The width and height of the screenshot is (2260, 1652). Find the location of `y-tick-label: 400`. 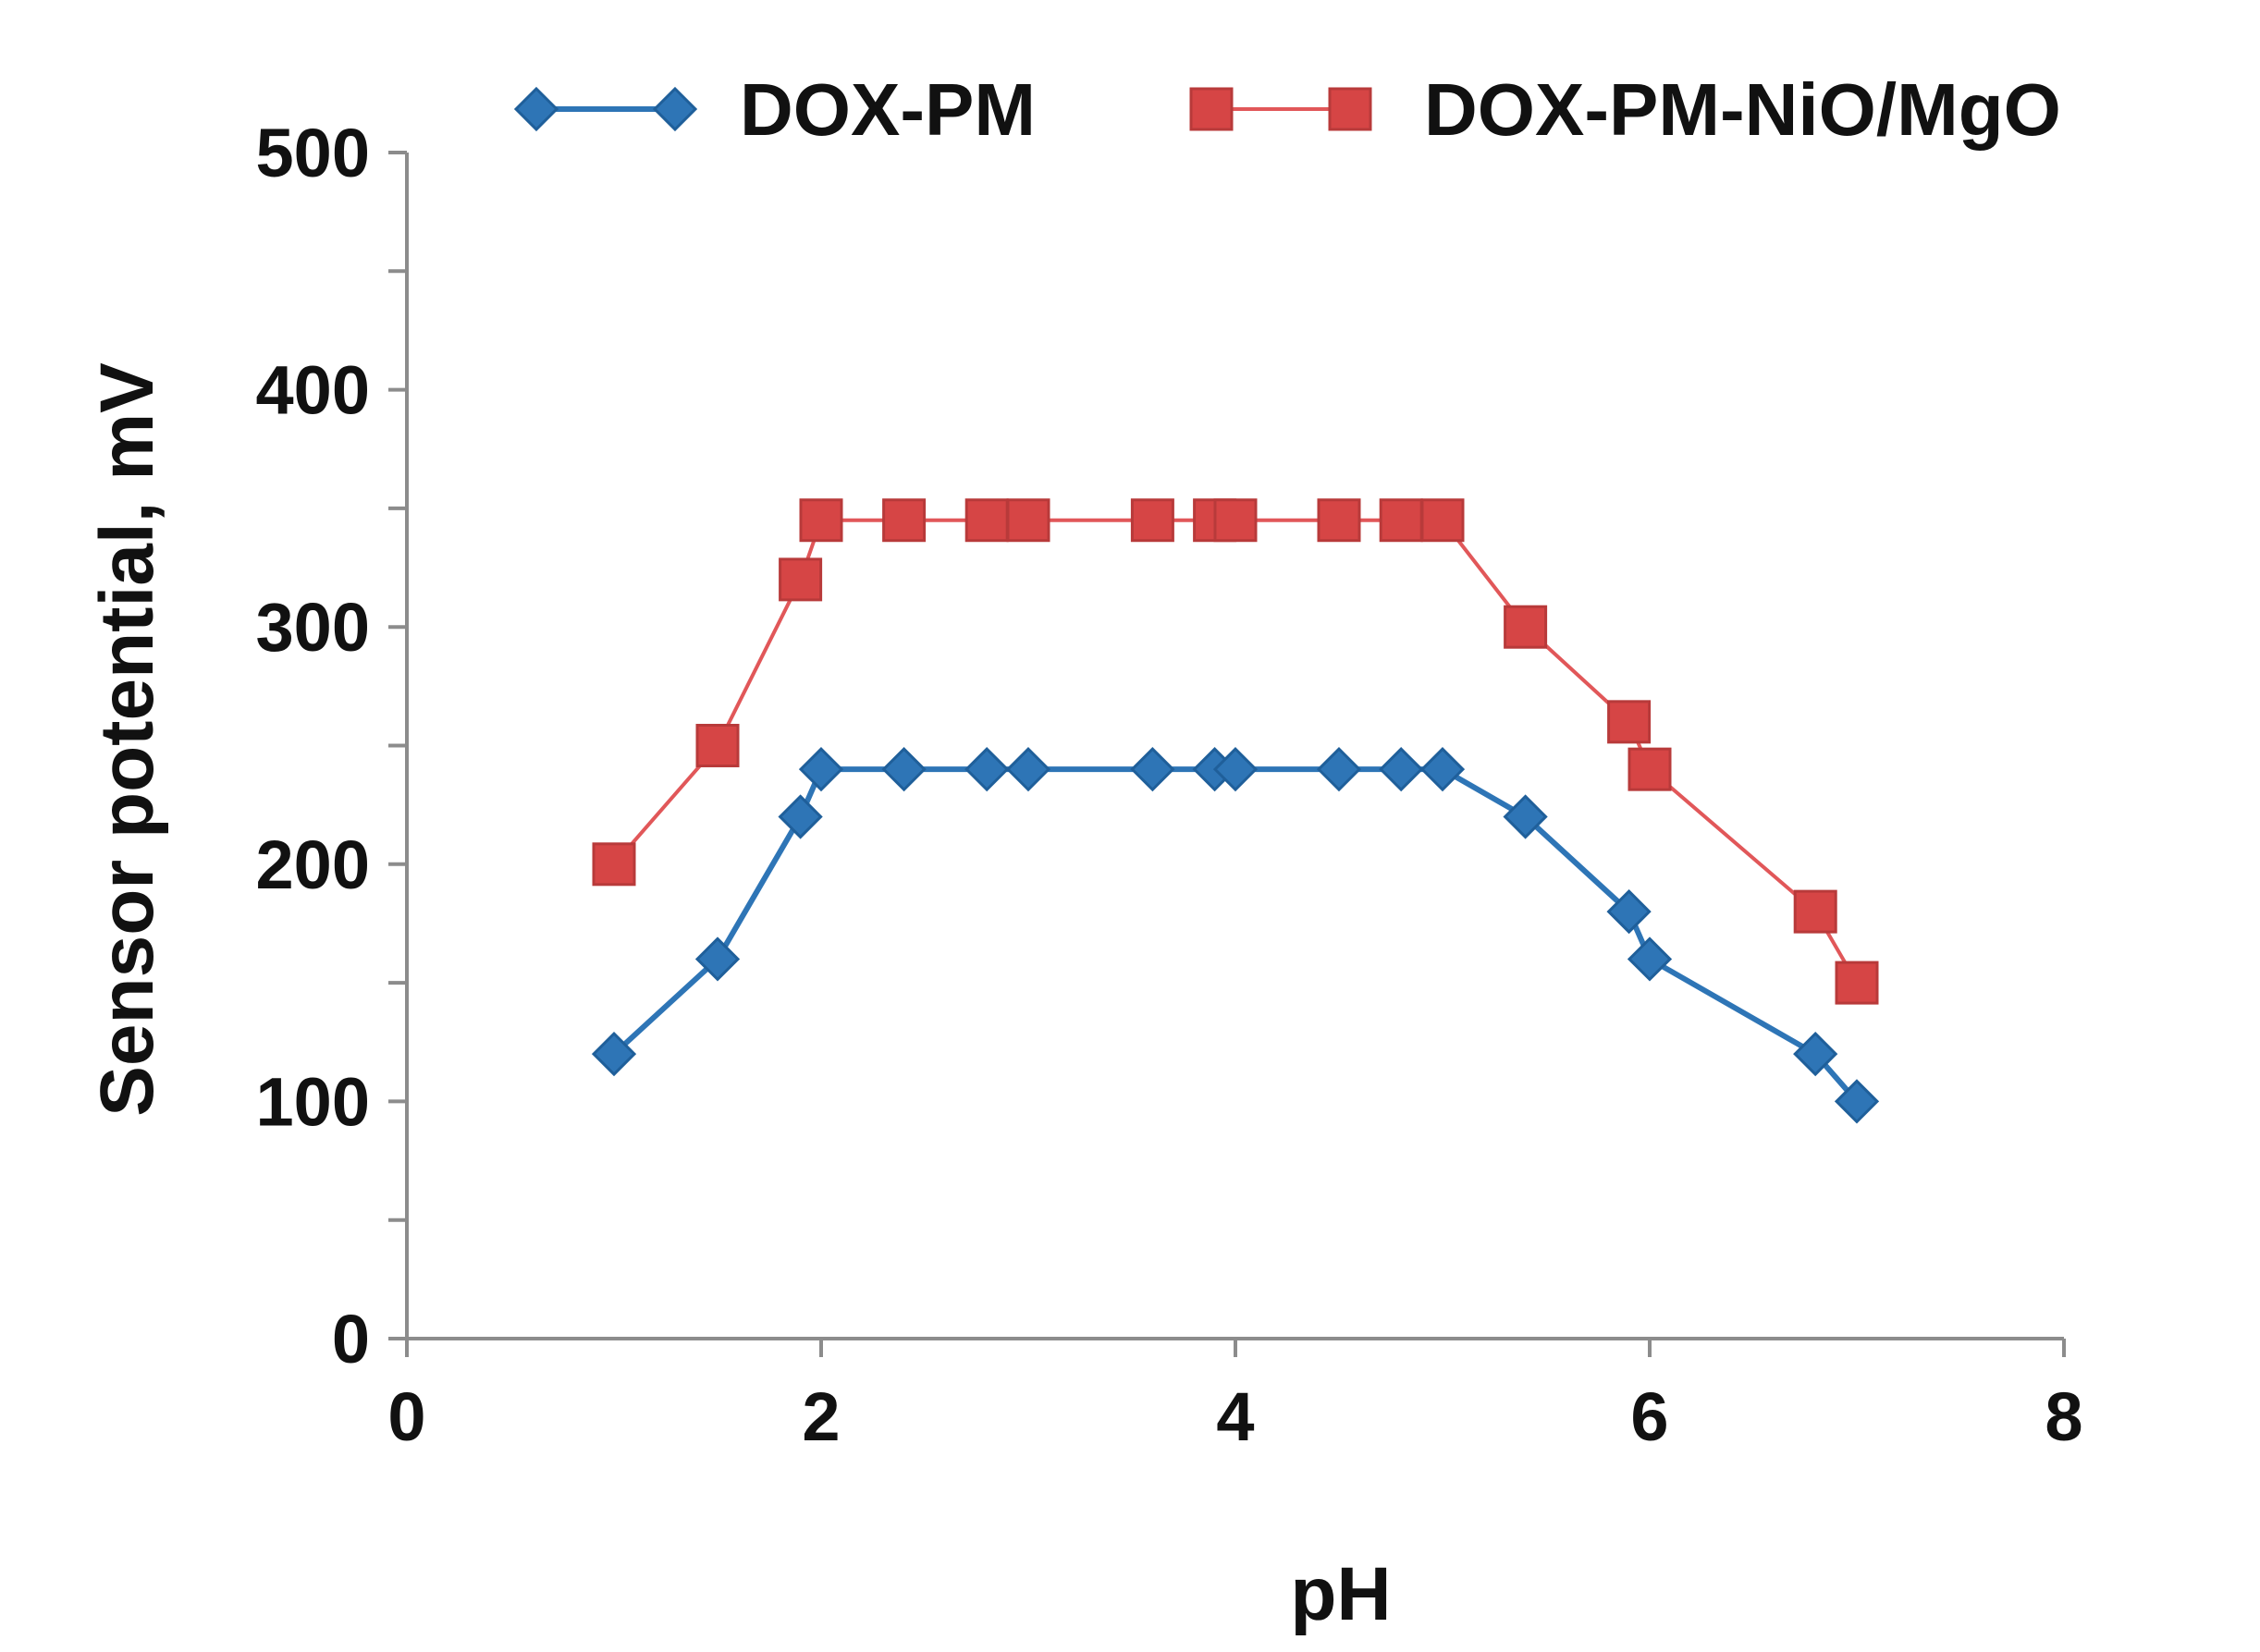

y-tick-label: 400 is located at coordinates (313, 390).